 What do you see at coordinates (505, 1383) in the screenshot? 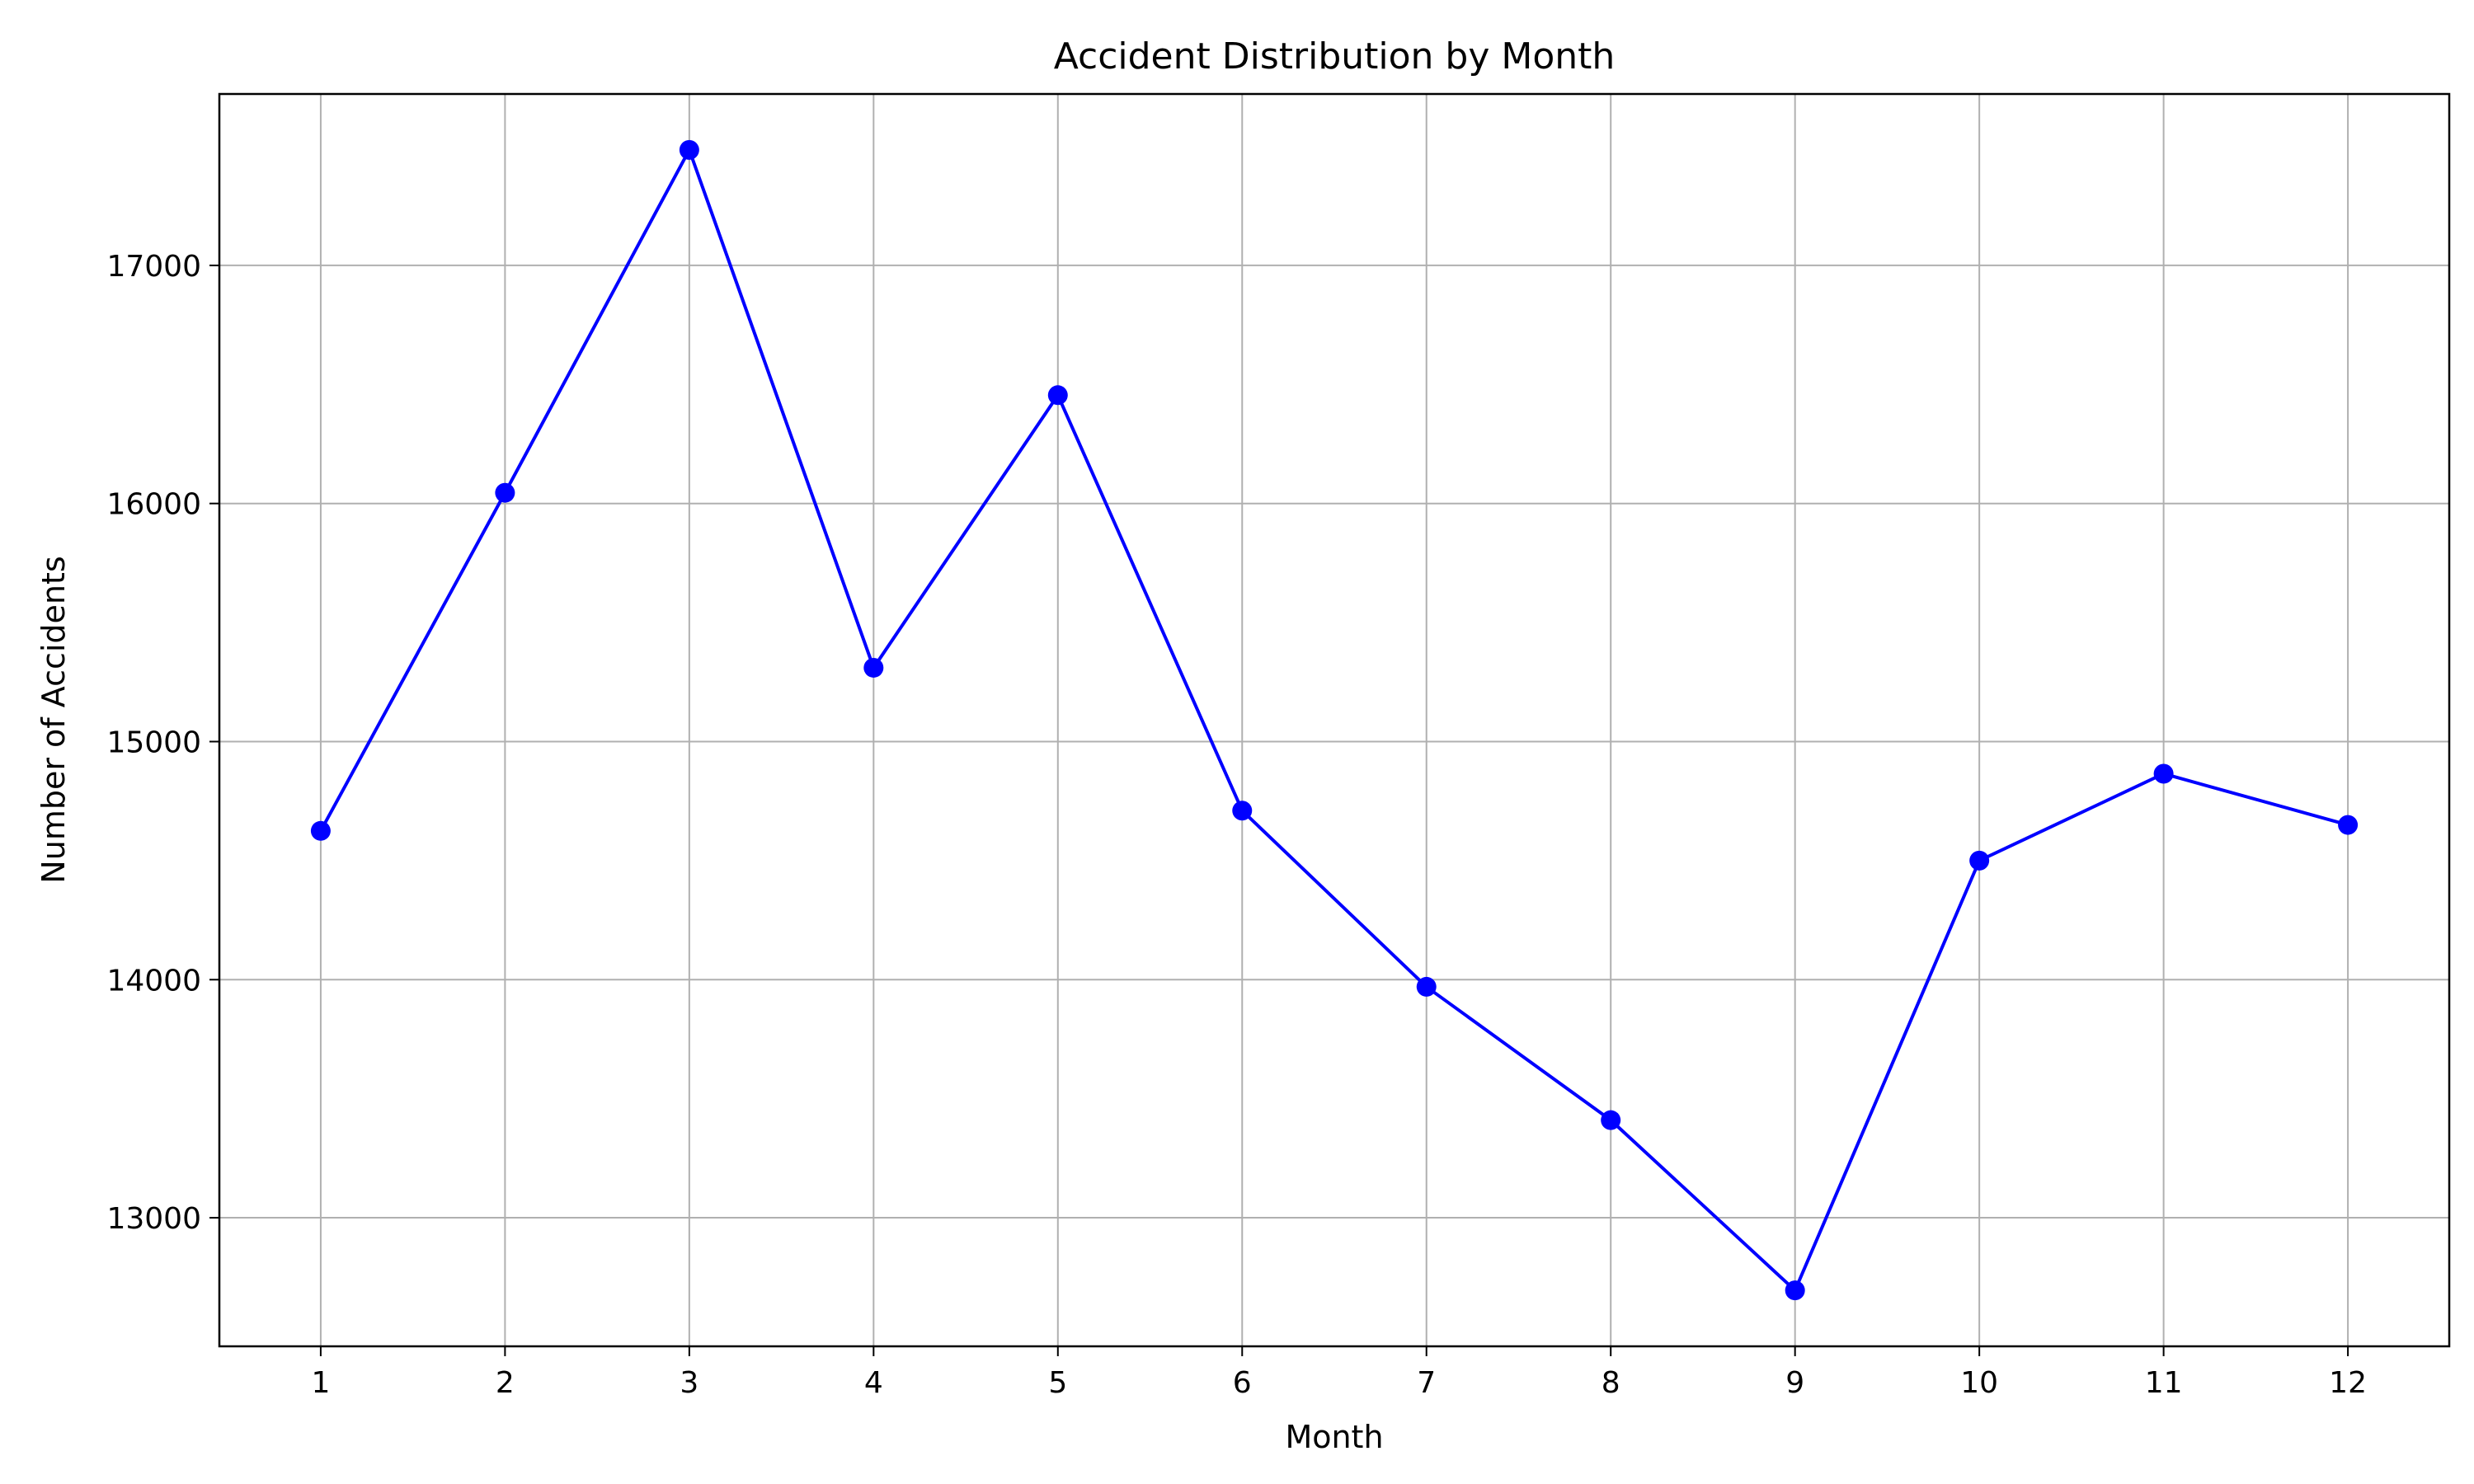
I see `x-tick-label: 2` at bounding box center [505, 1383].